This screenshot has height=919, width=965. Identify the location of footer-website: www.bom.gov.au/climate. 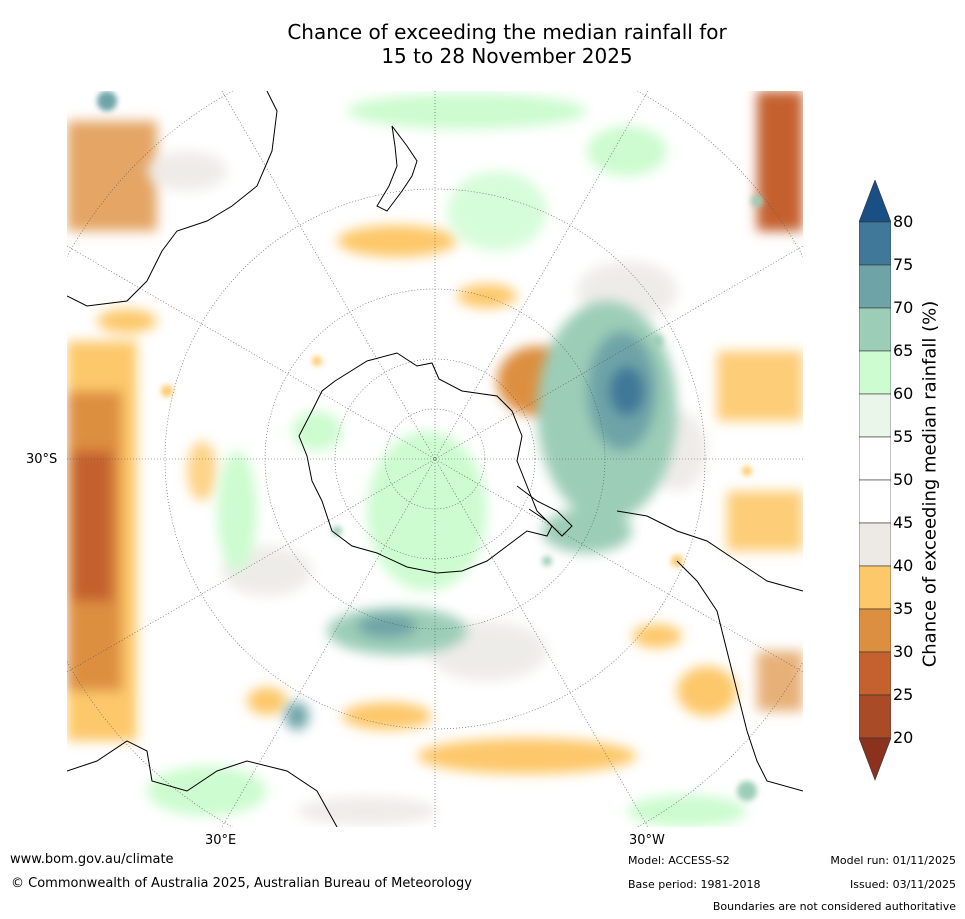
(92, 859).